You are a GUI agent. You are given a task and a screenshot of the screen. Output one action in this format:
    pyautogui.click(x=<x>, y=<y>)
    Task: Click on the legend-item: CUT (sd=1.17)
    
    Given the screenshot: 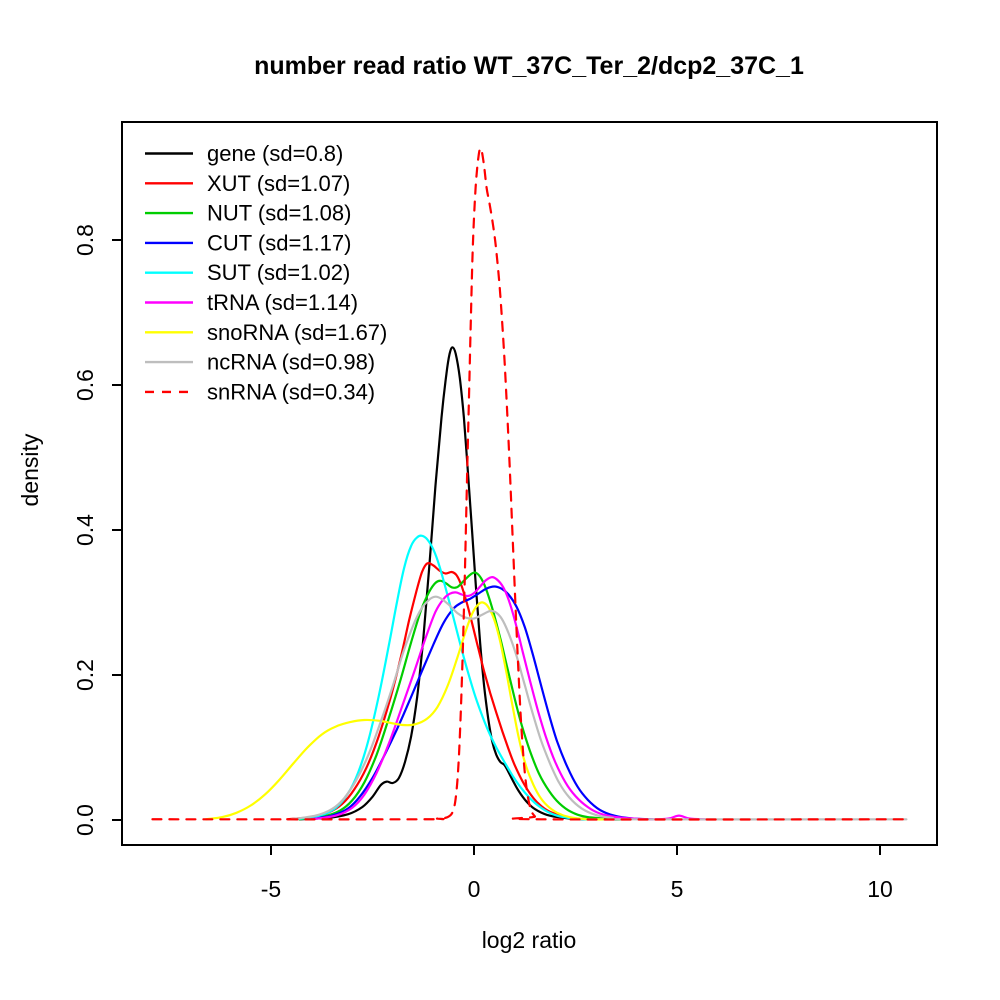 What is the action you would take?
    pyautogui.click(x=248, y=242)
    